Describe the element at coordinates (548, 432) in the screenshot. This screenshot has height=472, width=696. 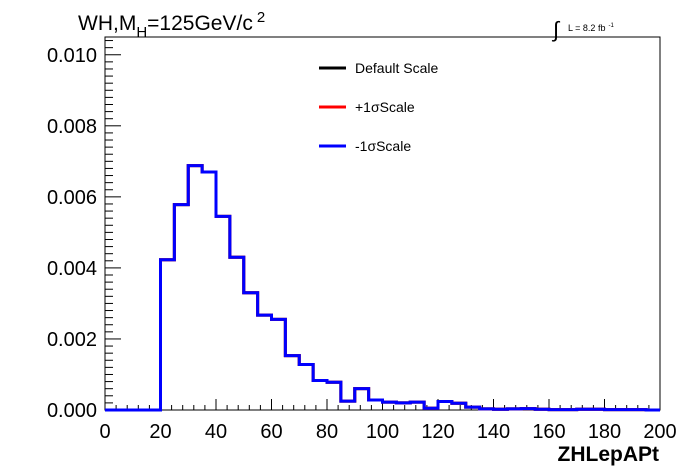
I see `x-tick-label: 160` at that location.